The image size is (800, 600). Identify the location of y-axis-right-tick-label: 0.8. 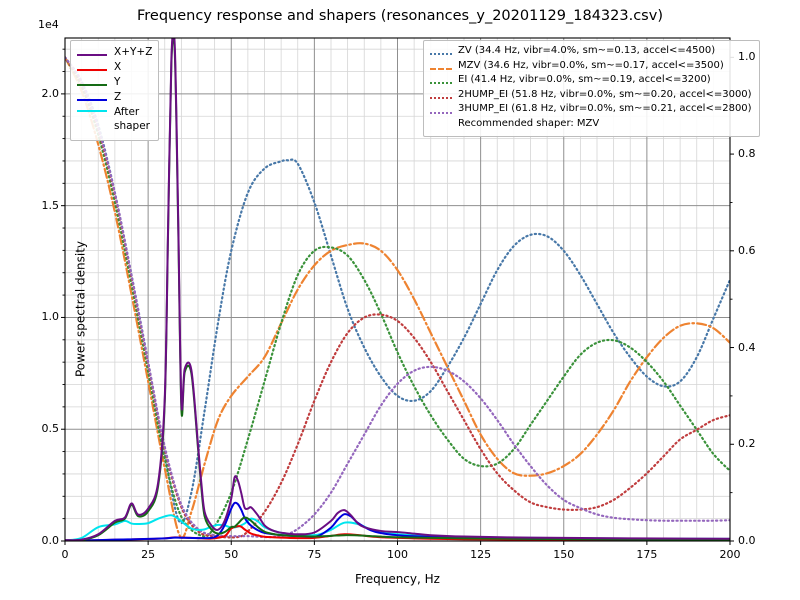
(747, 154).